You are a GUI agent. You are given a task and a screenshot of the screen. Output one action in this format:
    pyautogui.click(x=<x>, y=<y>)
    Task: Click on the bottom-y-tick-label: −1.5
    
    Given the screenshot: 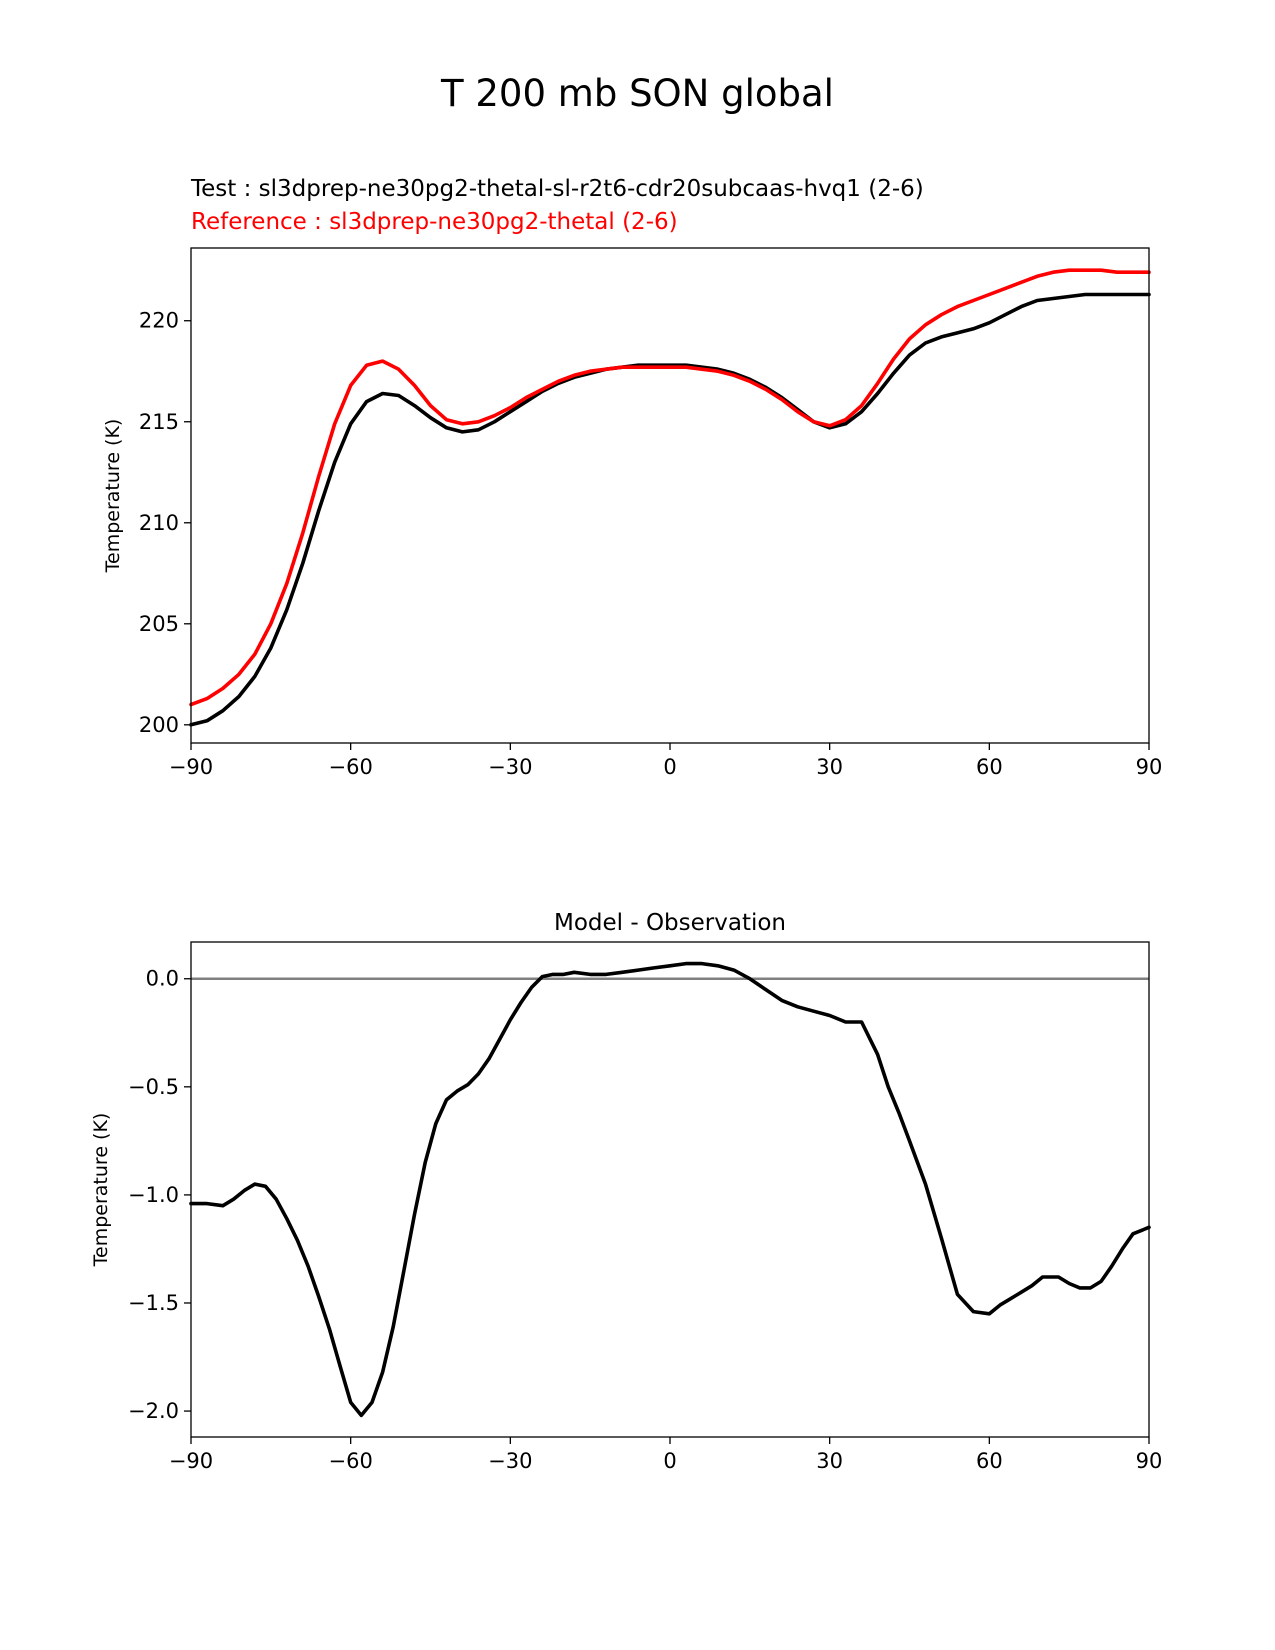 What is the action you would take?
    pyautogui.click(x=153, y=1303)
    